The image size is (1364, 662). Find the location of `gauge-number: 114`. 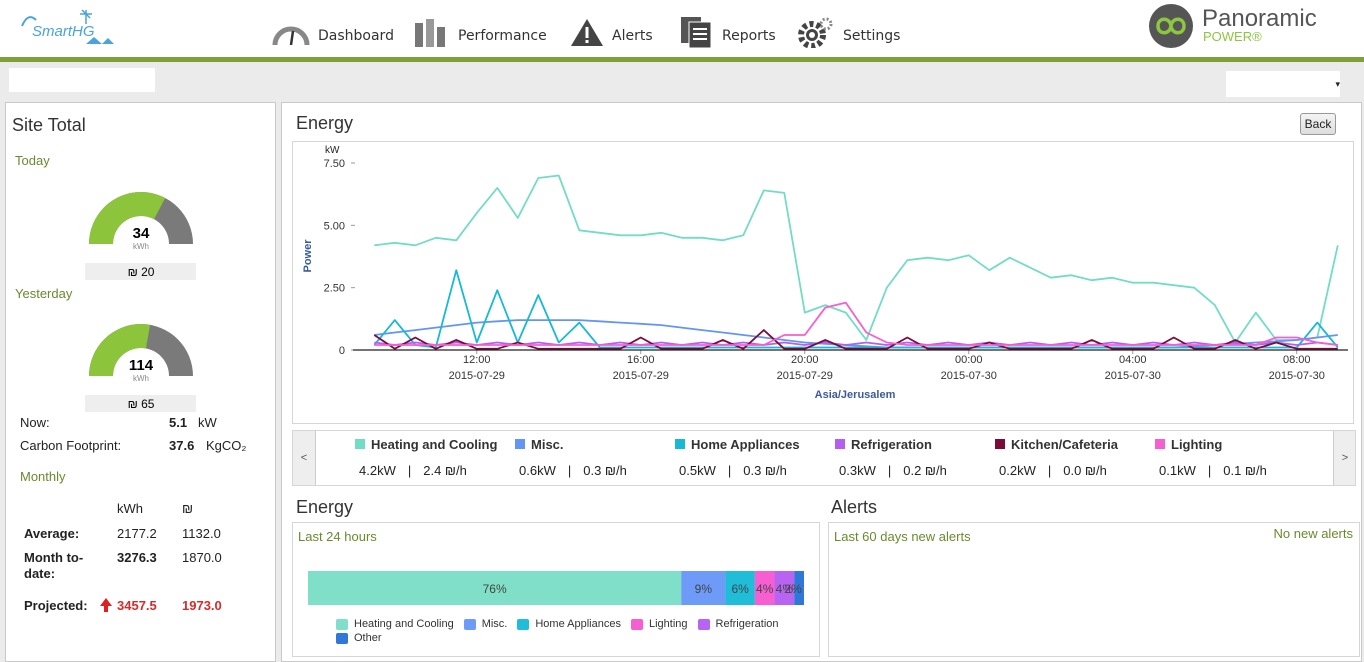

gauge-number: 114 is located at coordinates (141, 365).